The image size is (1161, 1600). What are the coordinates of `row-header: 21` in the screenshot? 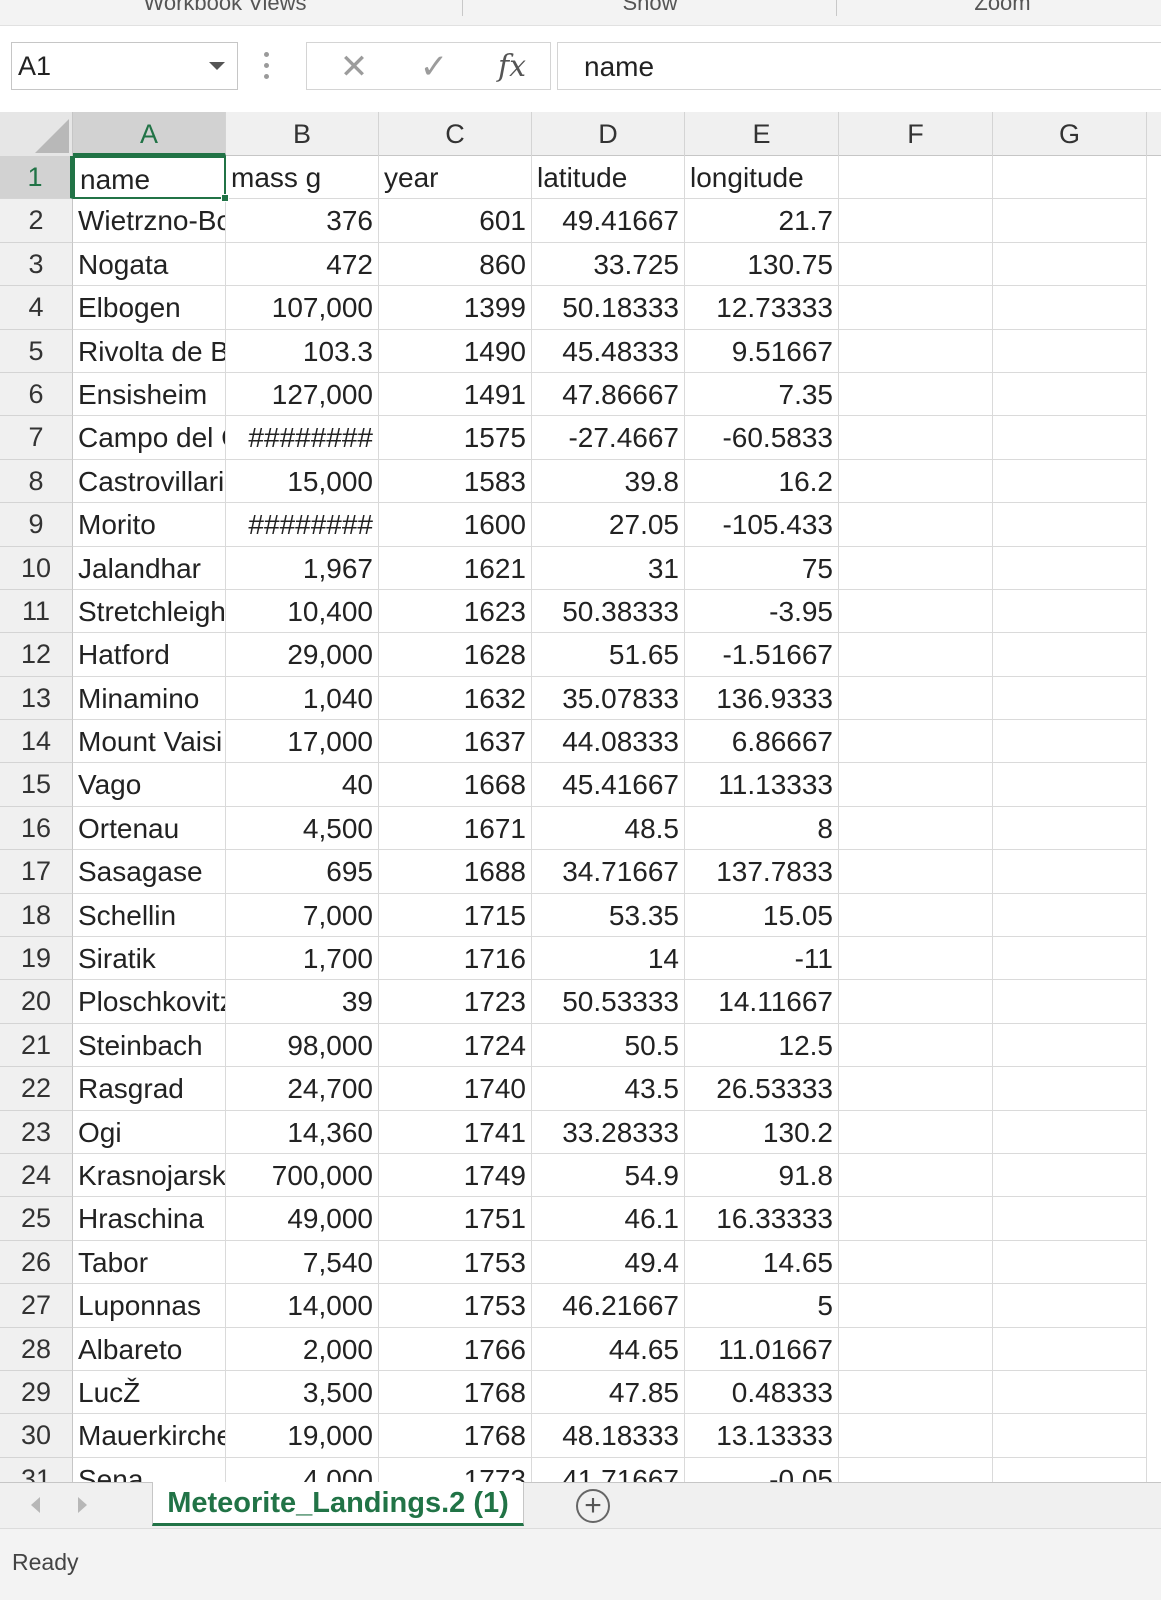 It's located at (36, 1045).